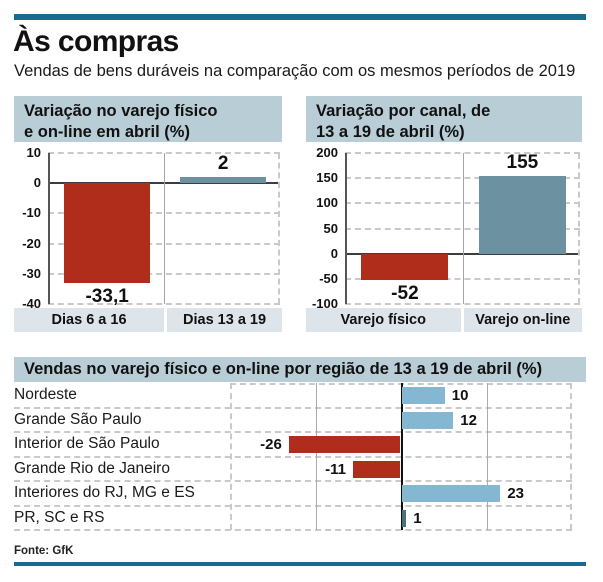 The height and width of the screenshot is (582, 603). I want to click on bar-value-label: -26, so click(271, 444).